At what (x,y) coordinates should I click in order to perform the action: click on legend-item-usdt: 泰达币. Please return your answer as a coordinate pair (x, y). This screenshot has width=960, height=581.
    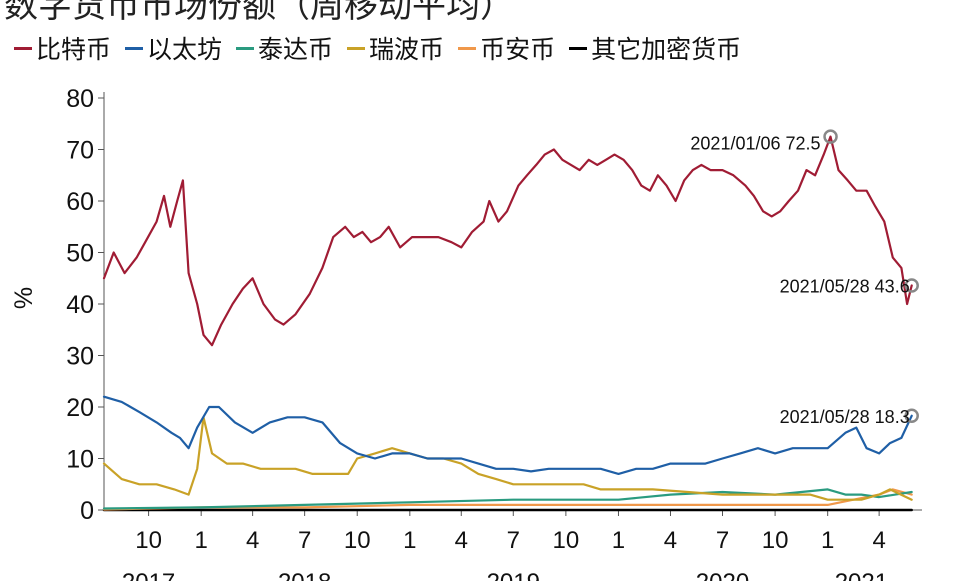
    Looking at the image, I should click on (284, 48).